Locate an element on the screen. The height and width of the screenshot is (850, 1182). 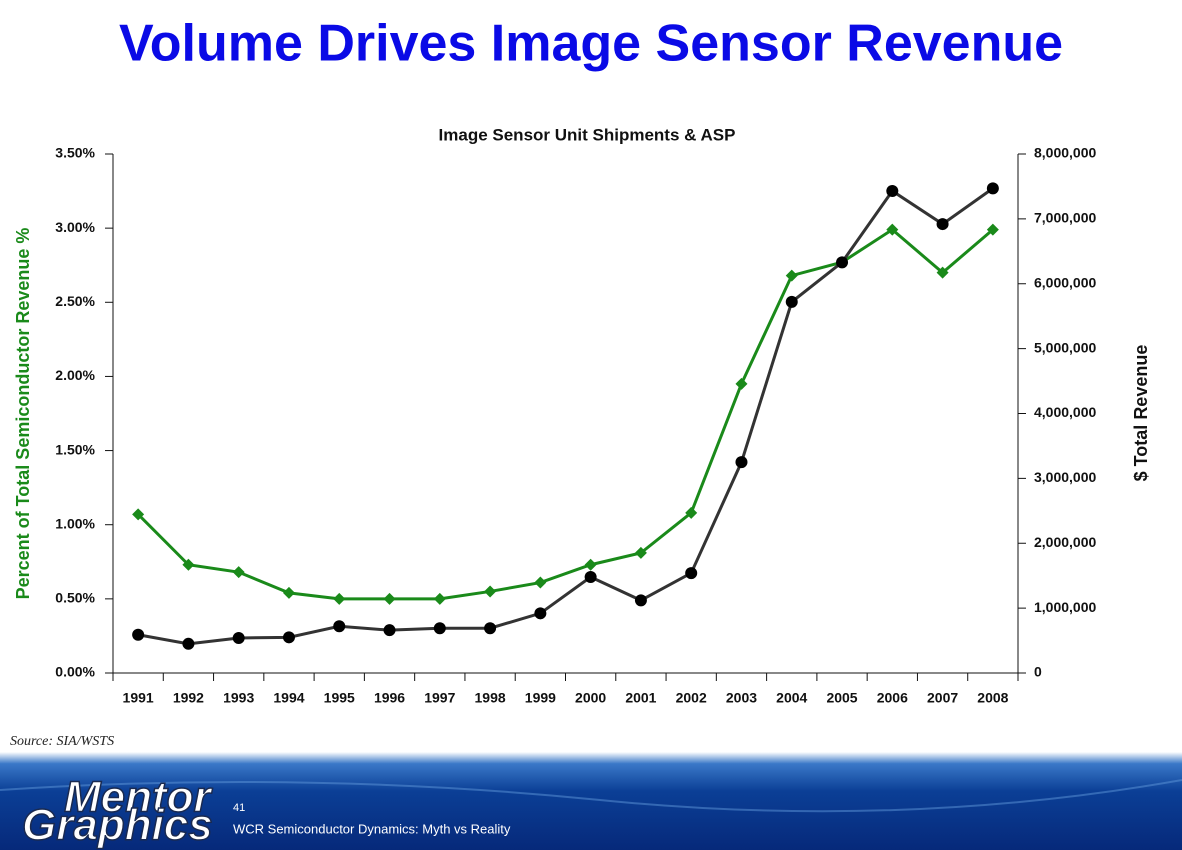
x-tick-label: 2004 is located at coordinates (791, 698).